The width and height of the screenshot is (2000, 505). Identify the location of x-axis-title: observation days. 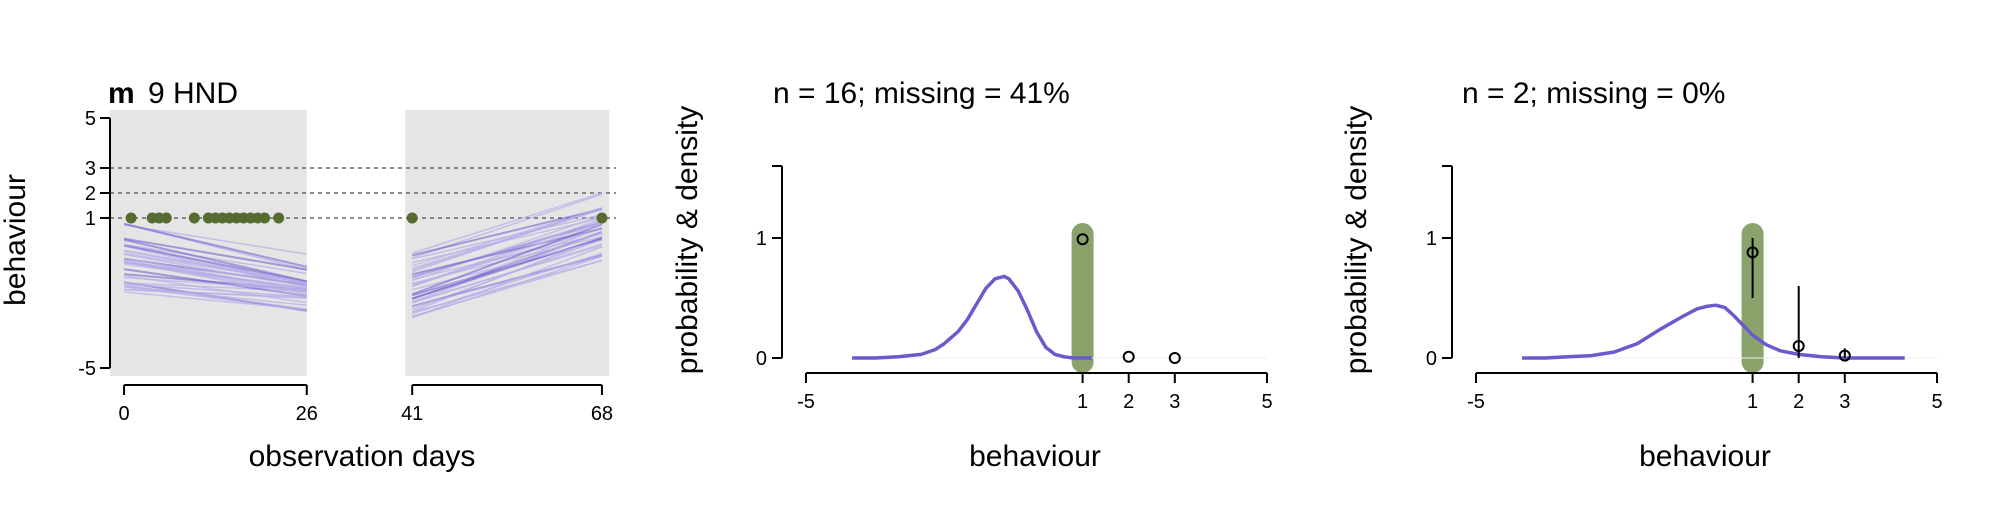
(362, 456).